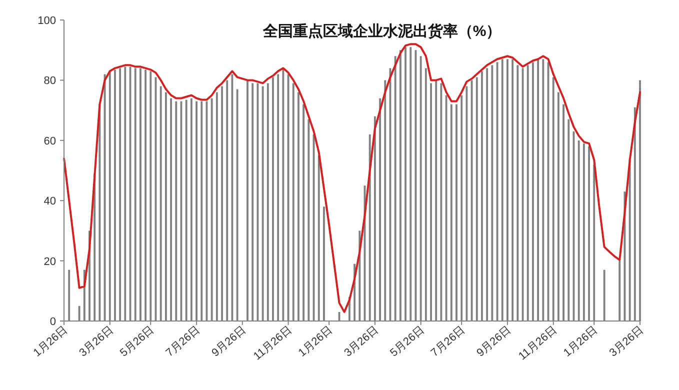 Image resolution: width=679 pixels, height=390 pixels. What do you see at coordinates (50, 202) in the screenshot?
I see `y-tick-label: 40` at bounding box center [50, 202].